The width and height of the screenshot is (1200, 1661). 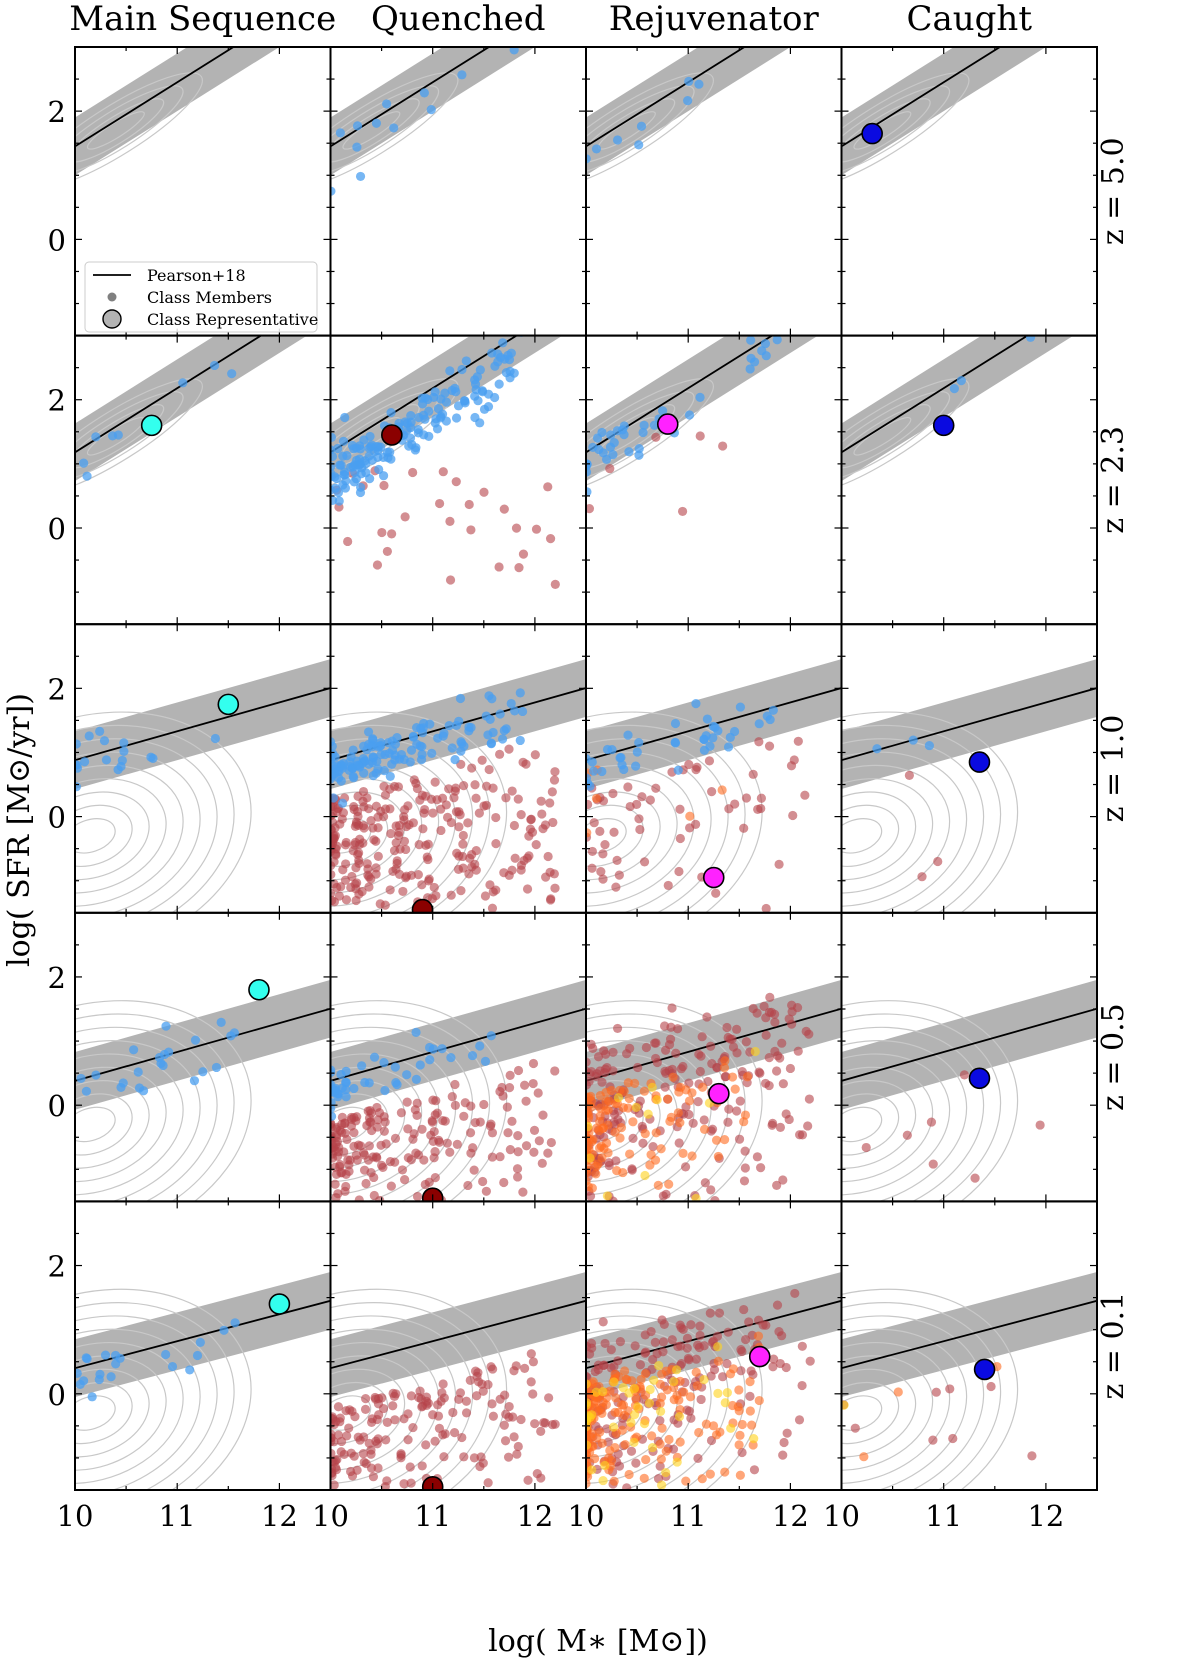 What do you see at coordinates (969, 1346) in the screenshot?
I see `panel-frame` at bounding box center [969, 1346].